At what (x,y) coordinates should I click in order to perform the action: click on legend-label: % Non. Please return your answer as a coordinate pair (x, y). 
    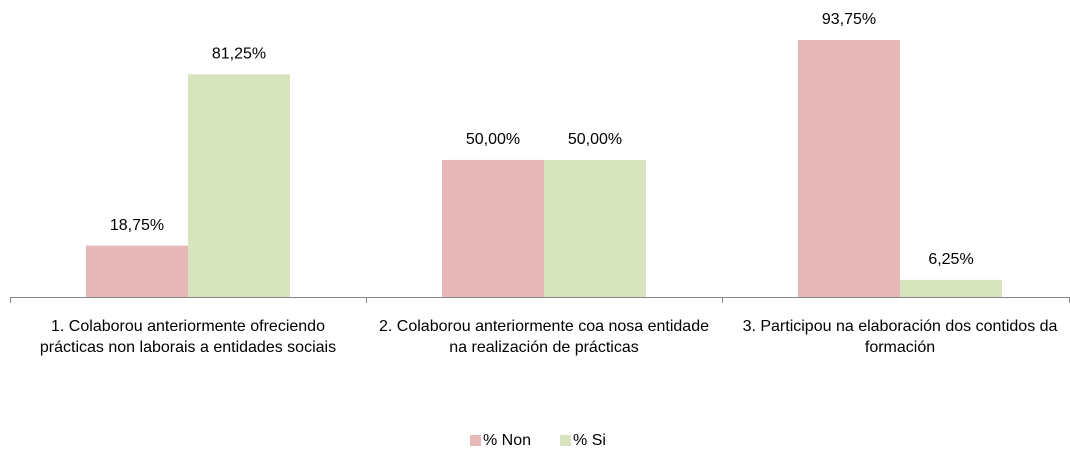
    Looking at the image, I should click on (507, 440).